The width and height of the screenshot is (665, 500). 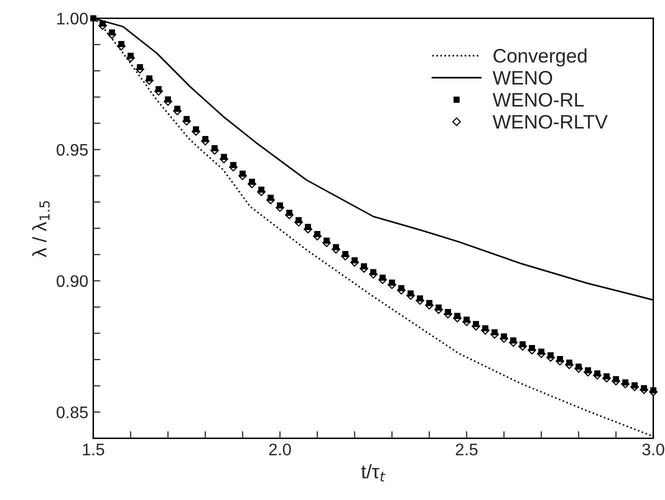 I want to click on x-tick-label: 2.5, so click(x=467, y=450).